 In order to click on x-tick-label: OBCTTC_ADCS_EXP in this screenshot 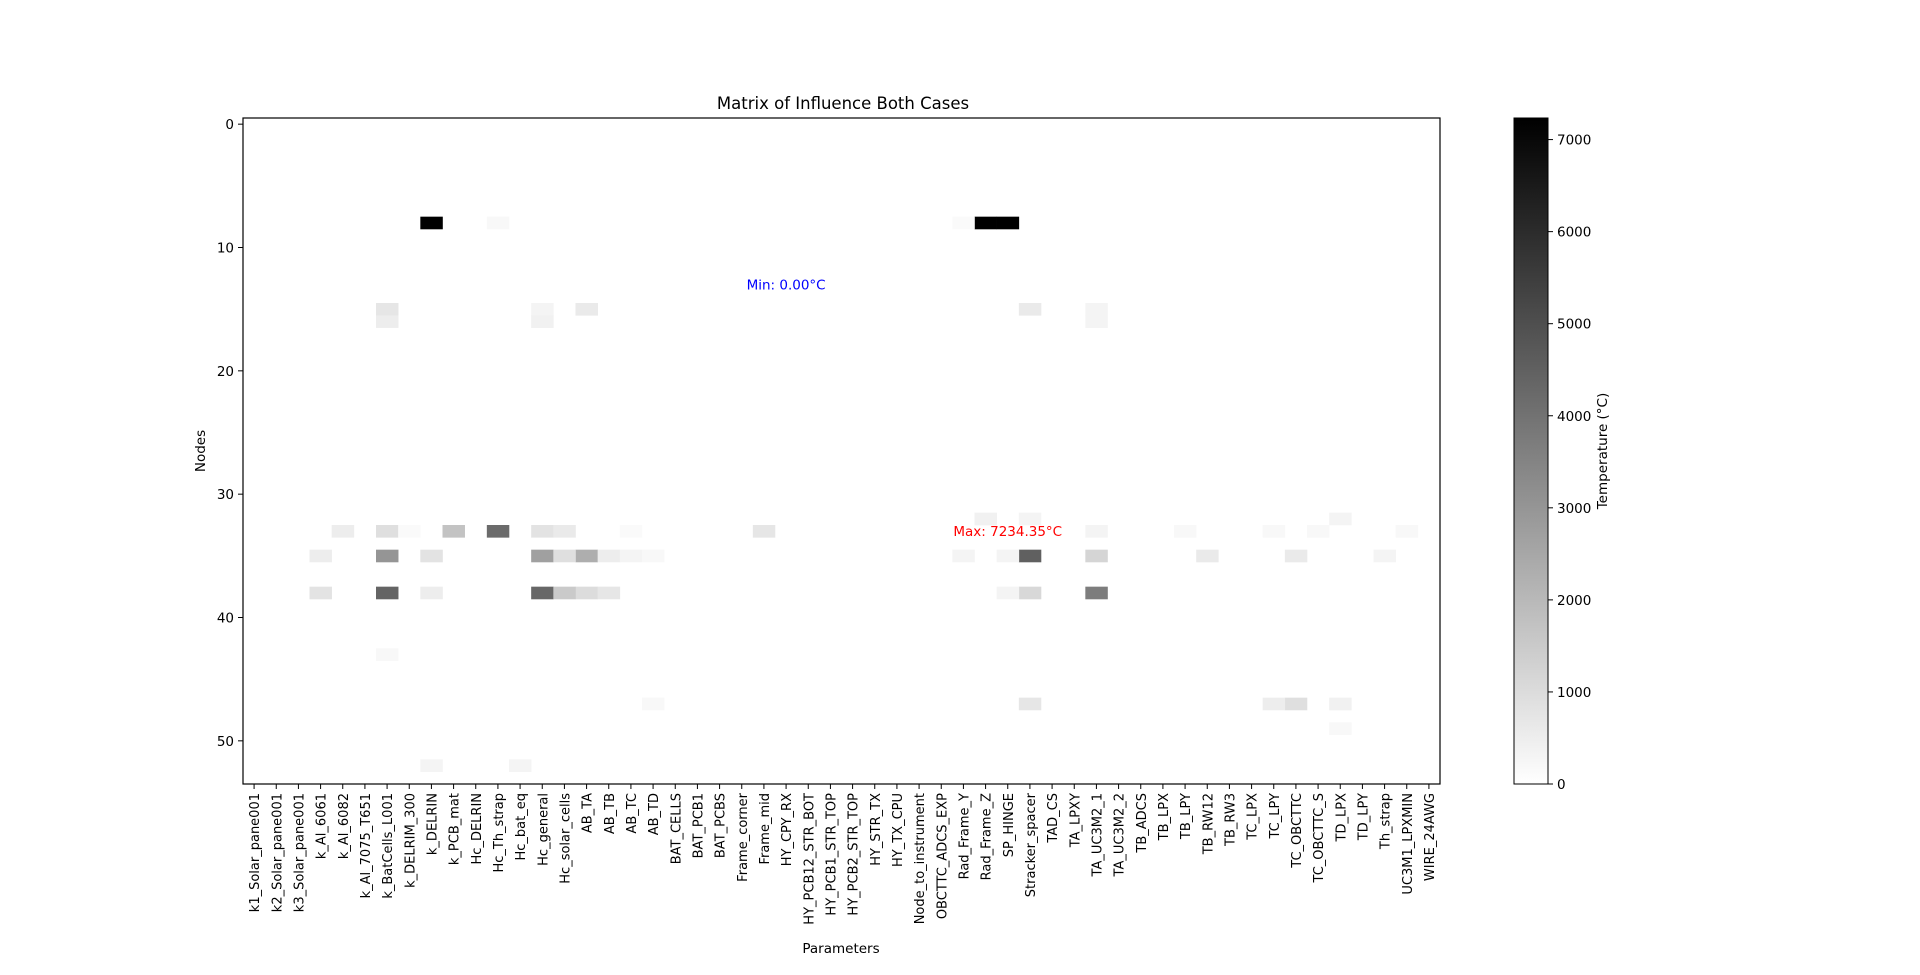, I will do `click(942, 856)`.